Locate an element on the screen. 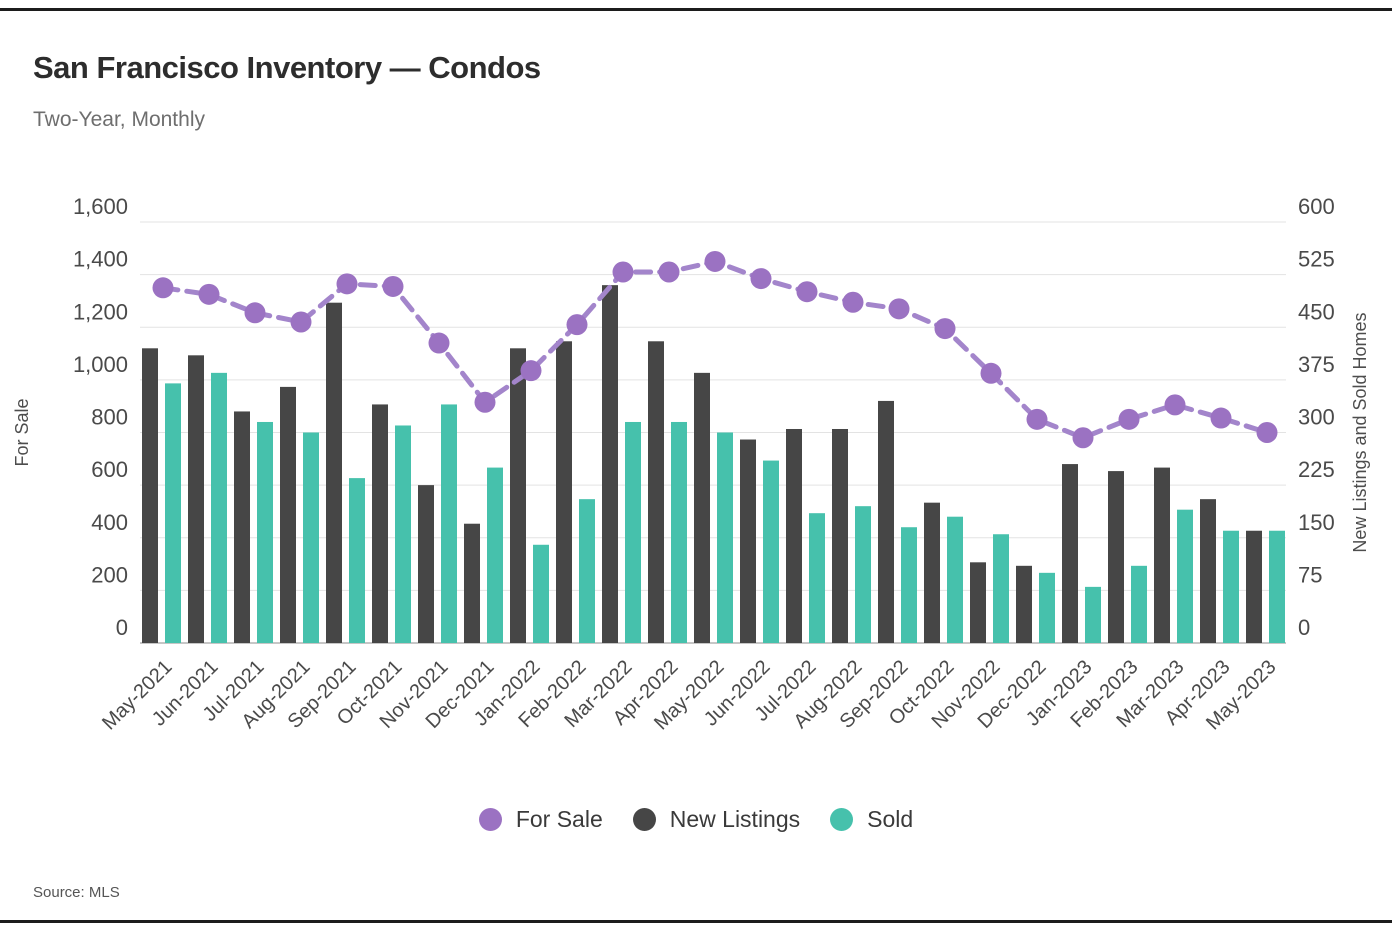 This screenshot has height=942, width=1392. legend-label: For Sale is located at coordinates (559, 819).